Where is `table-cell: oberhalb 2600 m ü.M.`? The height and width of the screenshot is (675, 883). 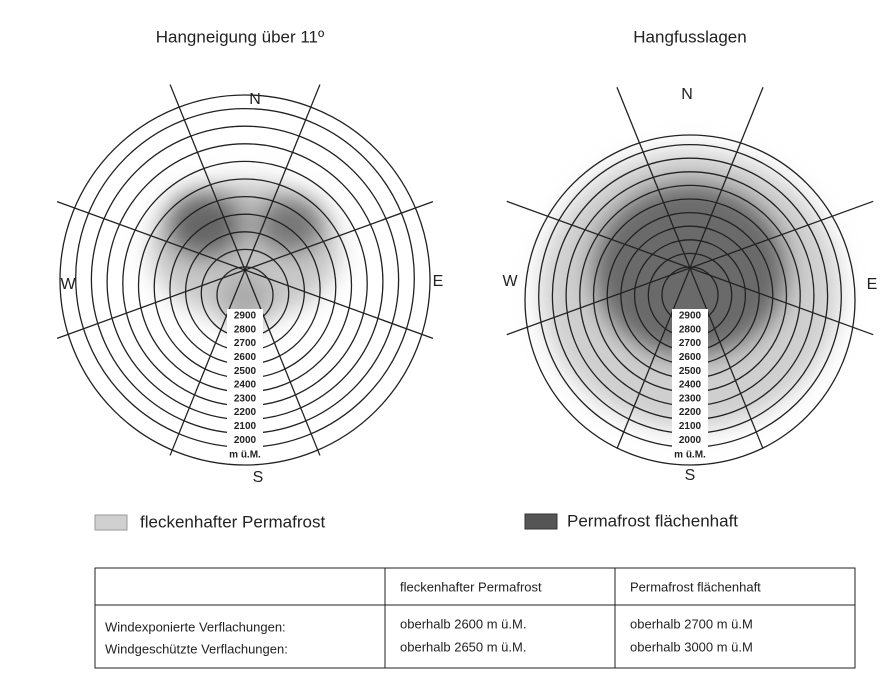 table-cell: oberhalb 2600 m ü.M. is located at coordinates (463, 623).